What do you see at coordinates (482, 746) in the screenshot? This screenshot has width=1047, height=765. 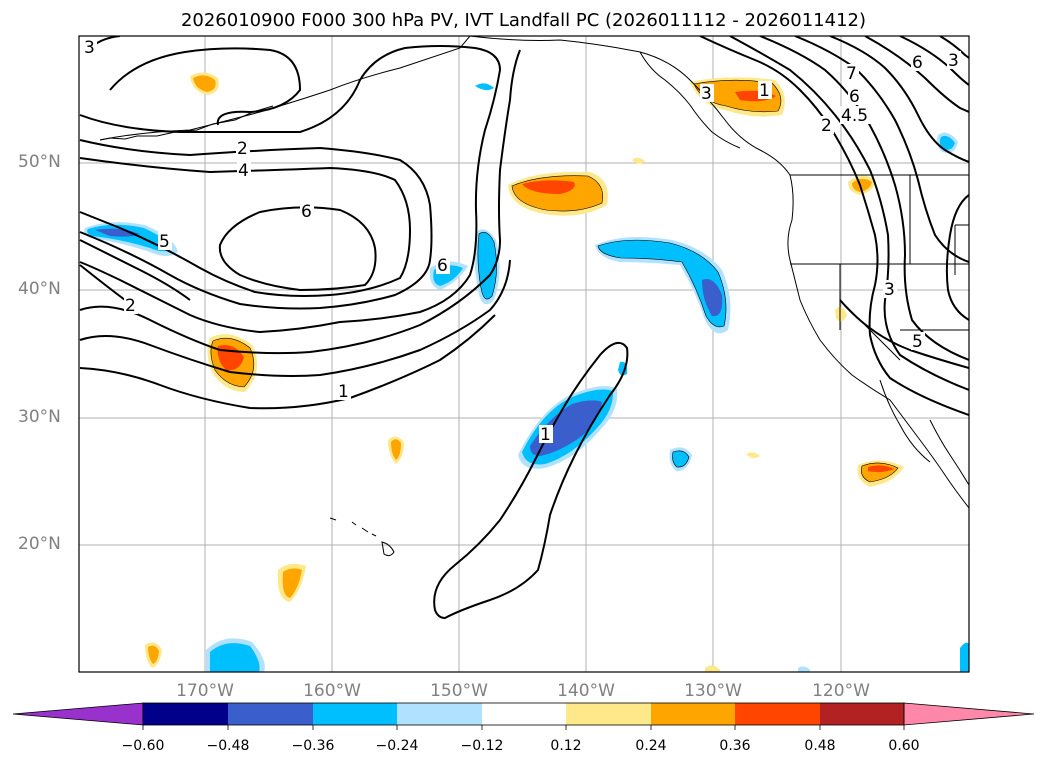 I see `colorbar-tick-label: −0.12` at bounding box center [482, 746].